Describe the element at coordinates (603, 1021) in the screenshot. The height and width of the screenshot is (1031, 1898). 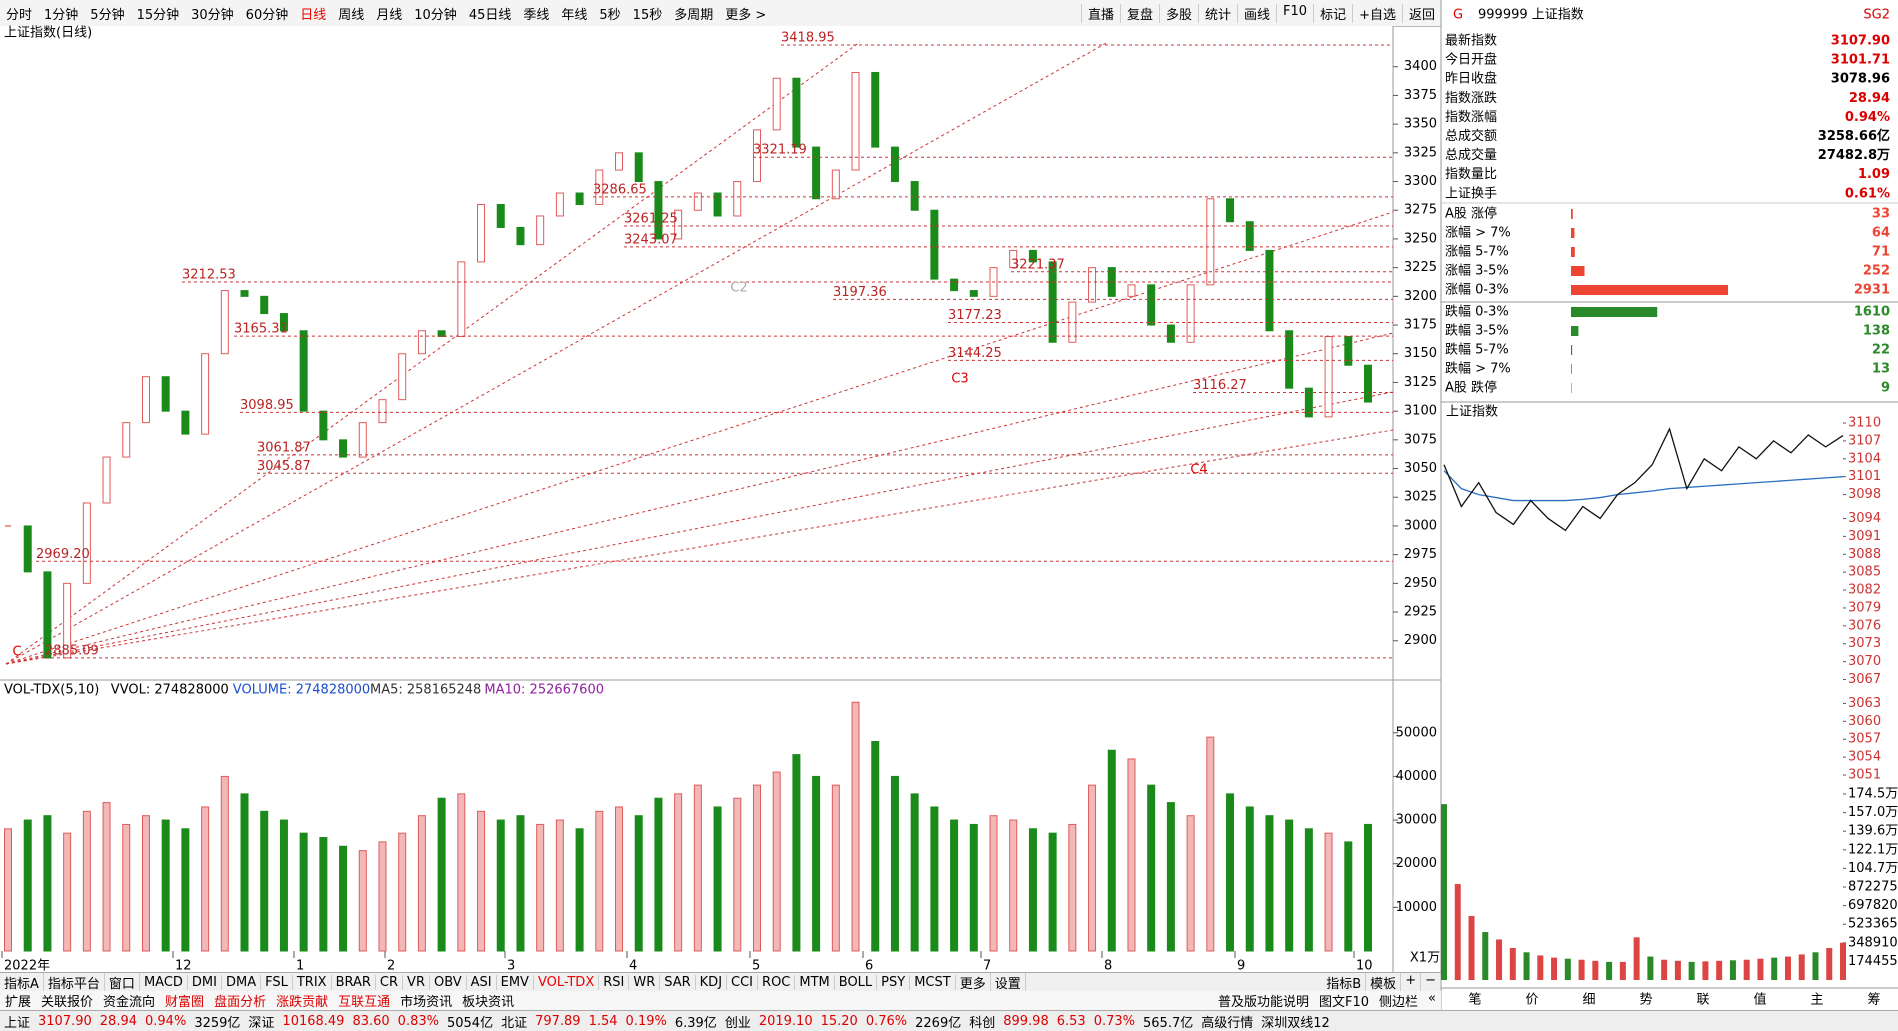
I see `index-value: 1.54` at that location.